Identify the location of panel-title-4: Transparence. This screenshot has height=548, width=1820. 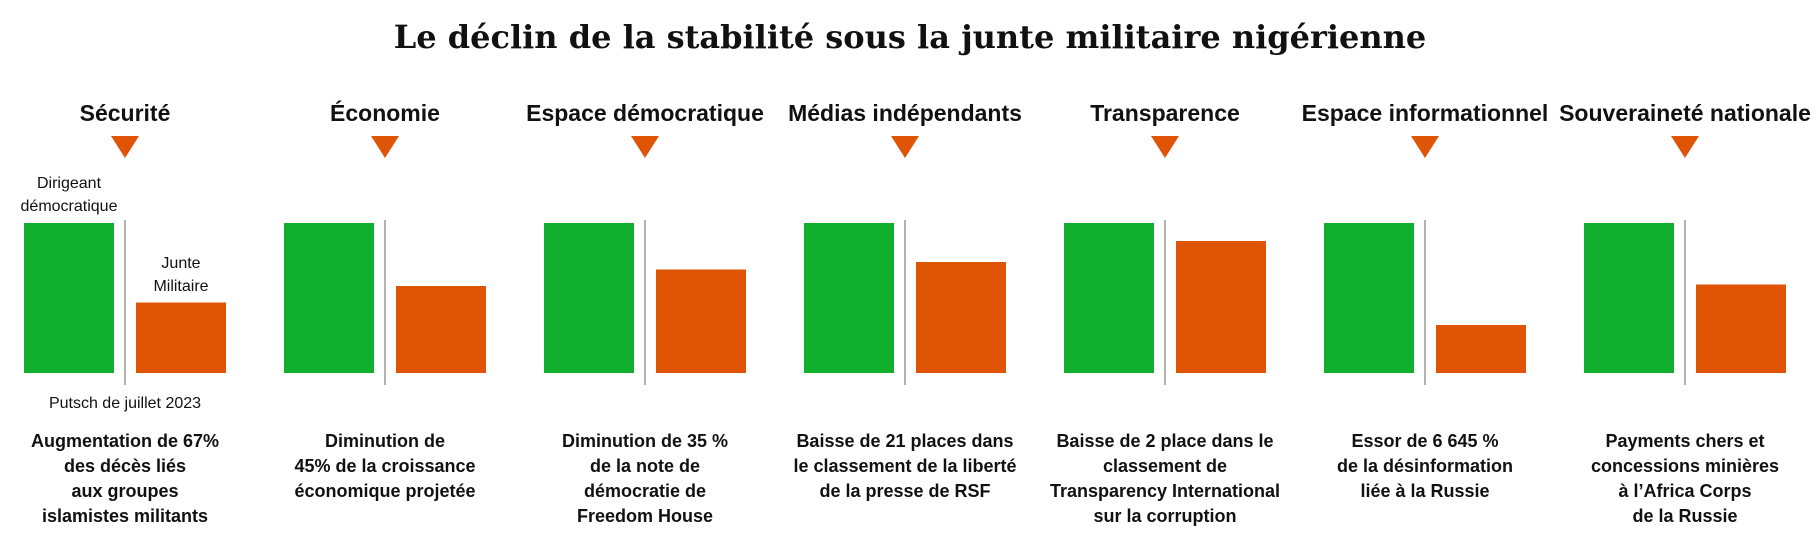
(1165, 113).